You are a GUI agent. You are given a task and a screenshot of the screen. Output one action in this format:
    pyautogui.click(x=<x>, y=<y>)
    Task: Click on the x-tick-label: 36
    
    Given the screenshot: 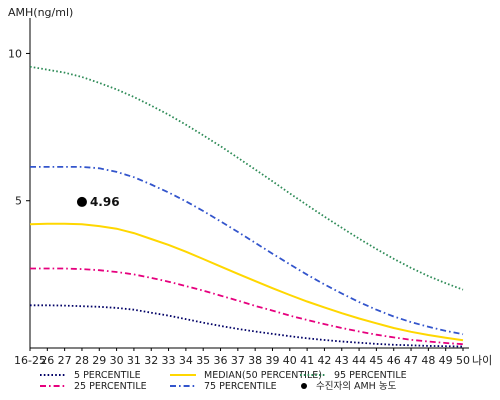 What is the action you would take?
    pyautogui.click(x=221, y=360)
    